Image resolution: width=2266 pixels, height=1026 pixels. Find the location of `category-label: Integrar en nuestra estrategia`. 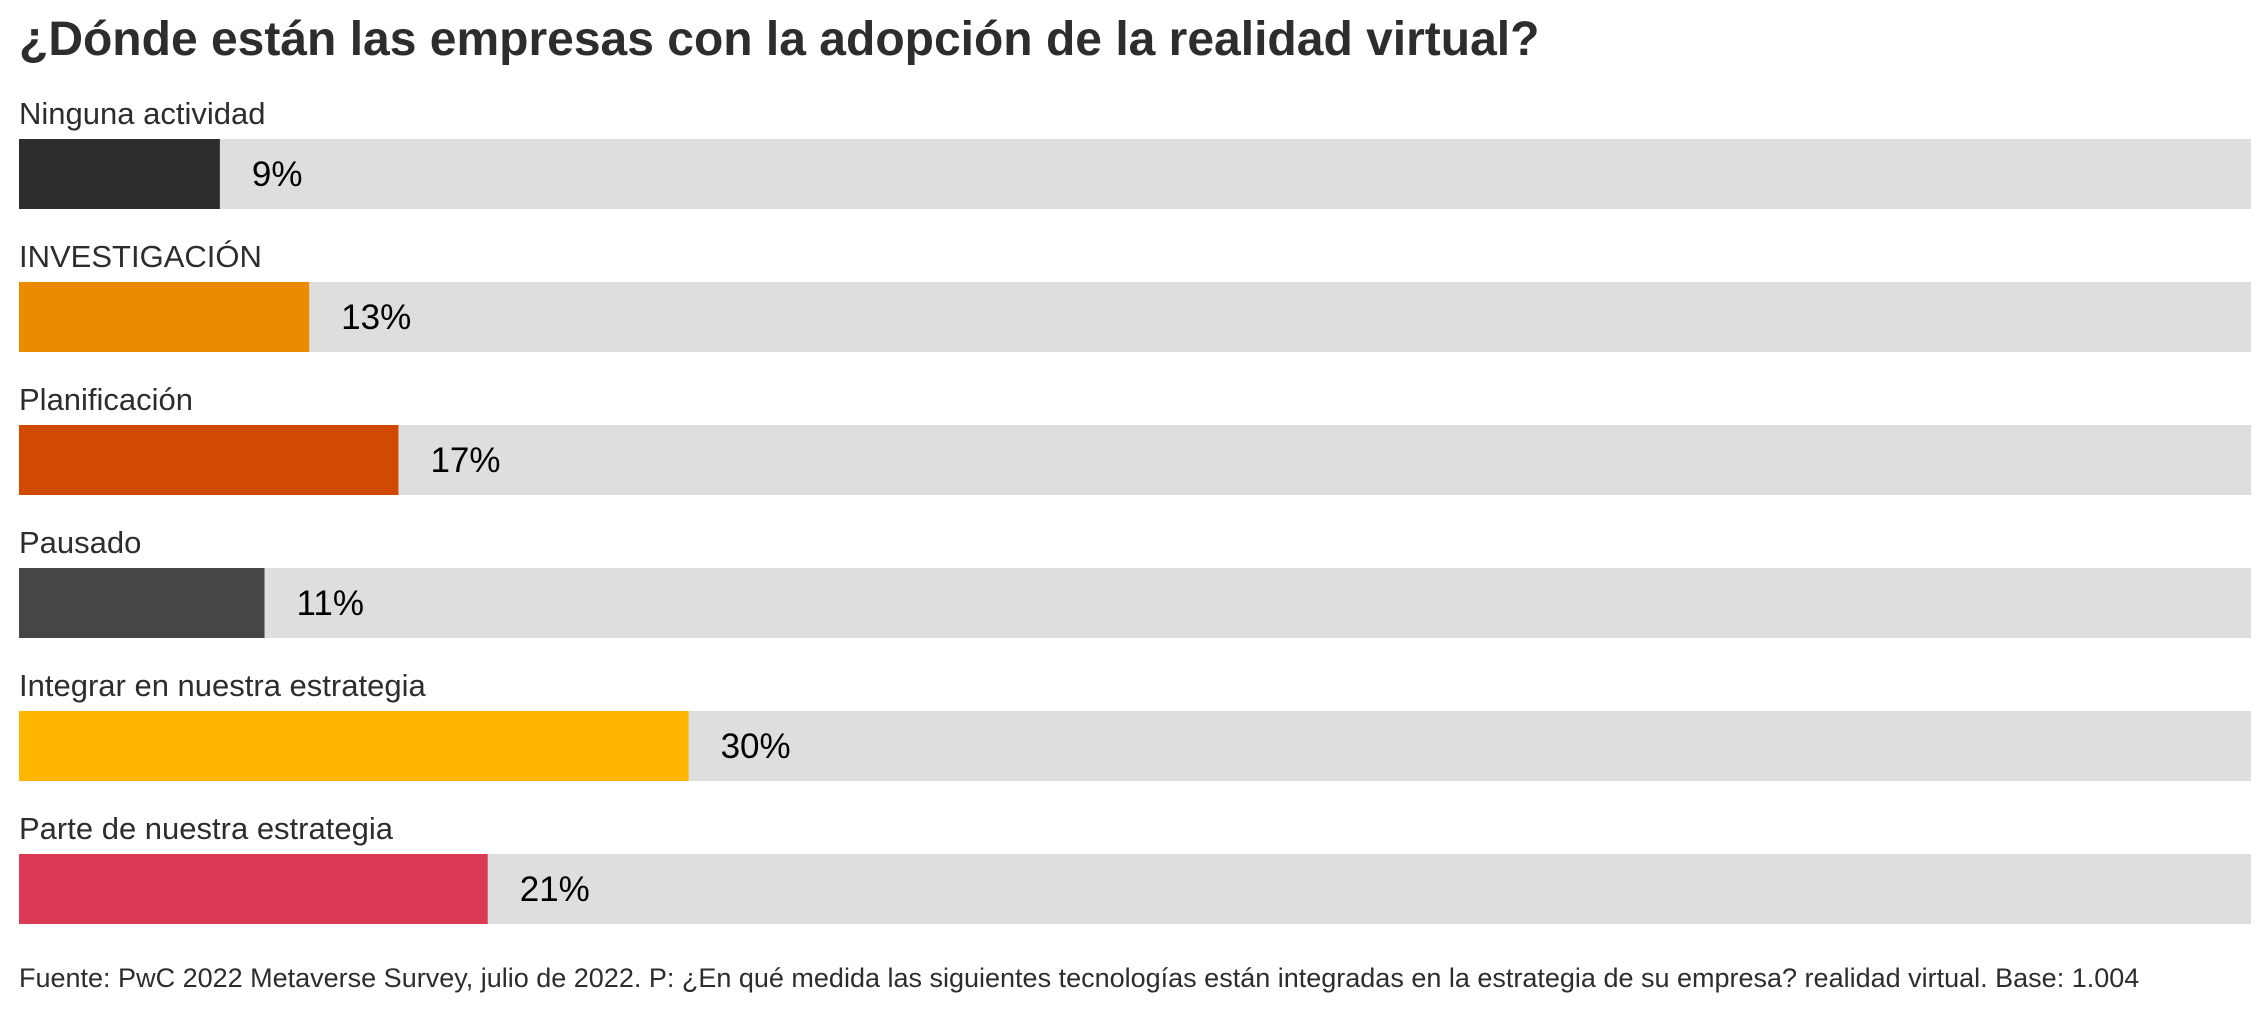

category-label: Integrar en nuestra estrategia is located at coordinates (222, 685).